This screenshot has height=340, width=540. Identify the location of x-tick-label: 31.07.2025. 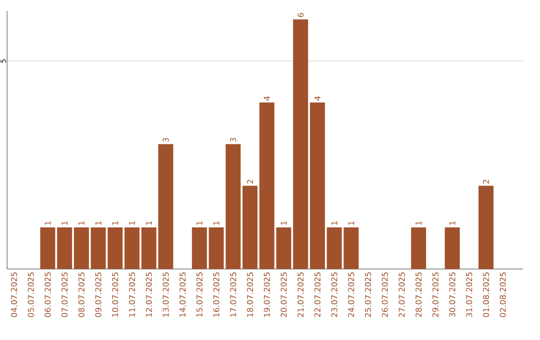
(469, 294).